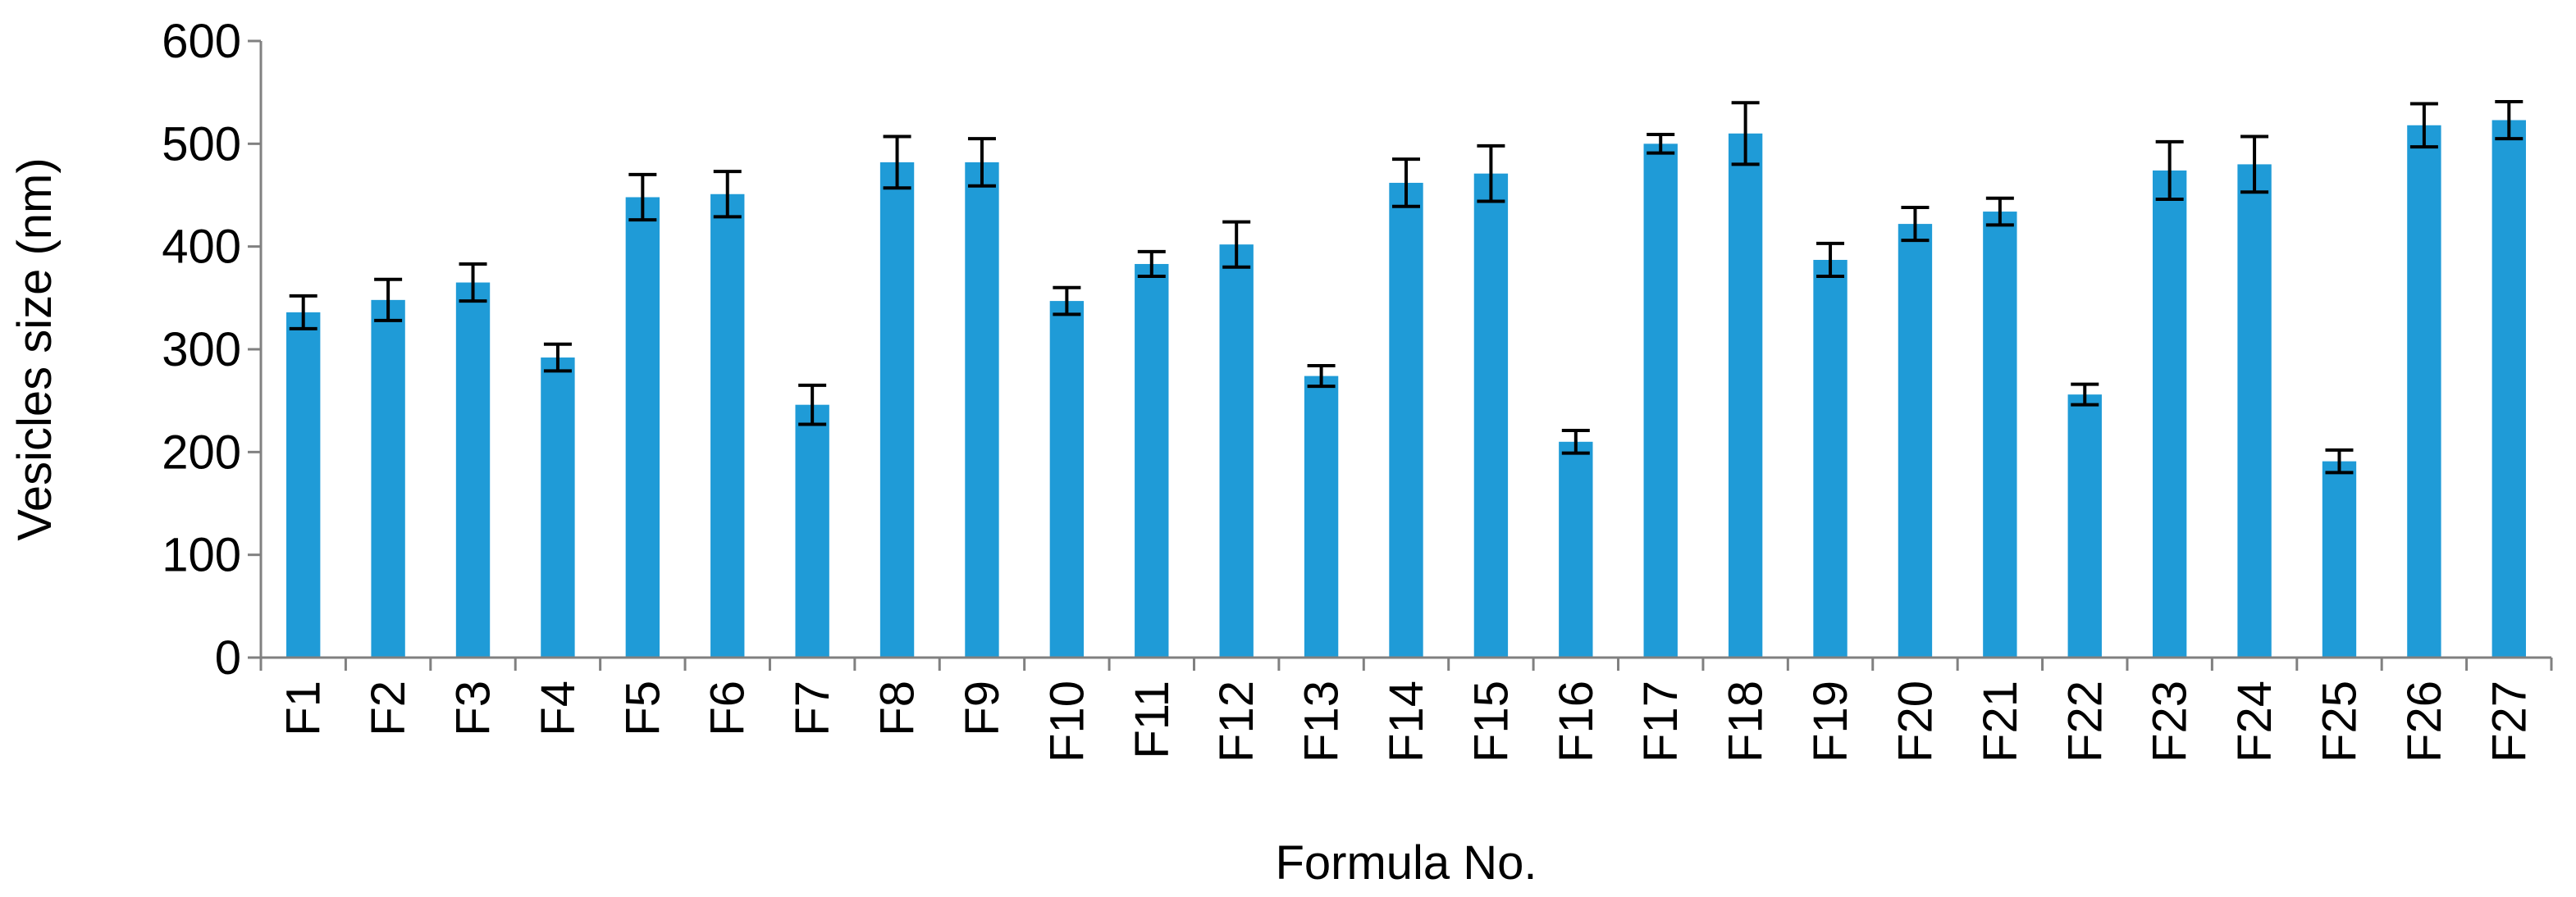 The height and width of the screenshot is (897, 2576). I want to click on x-tick-label: F5, so click(643, 708).